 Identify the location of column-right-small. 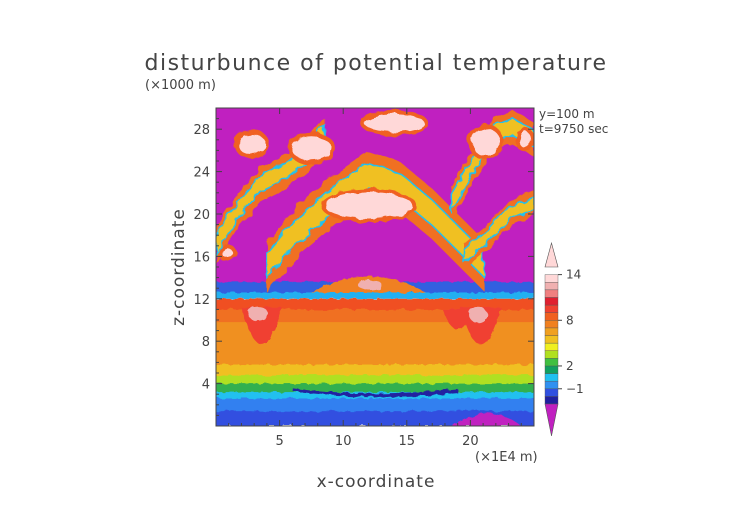
(457, 319).